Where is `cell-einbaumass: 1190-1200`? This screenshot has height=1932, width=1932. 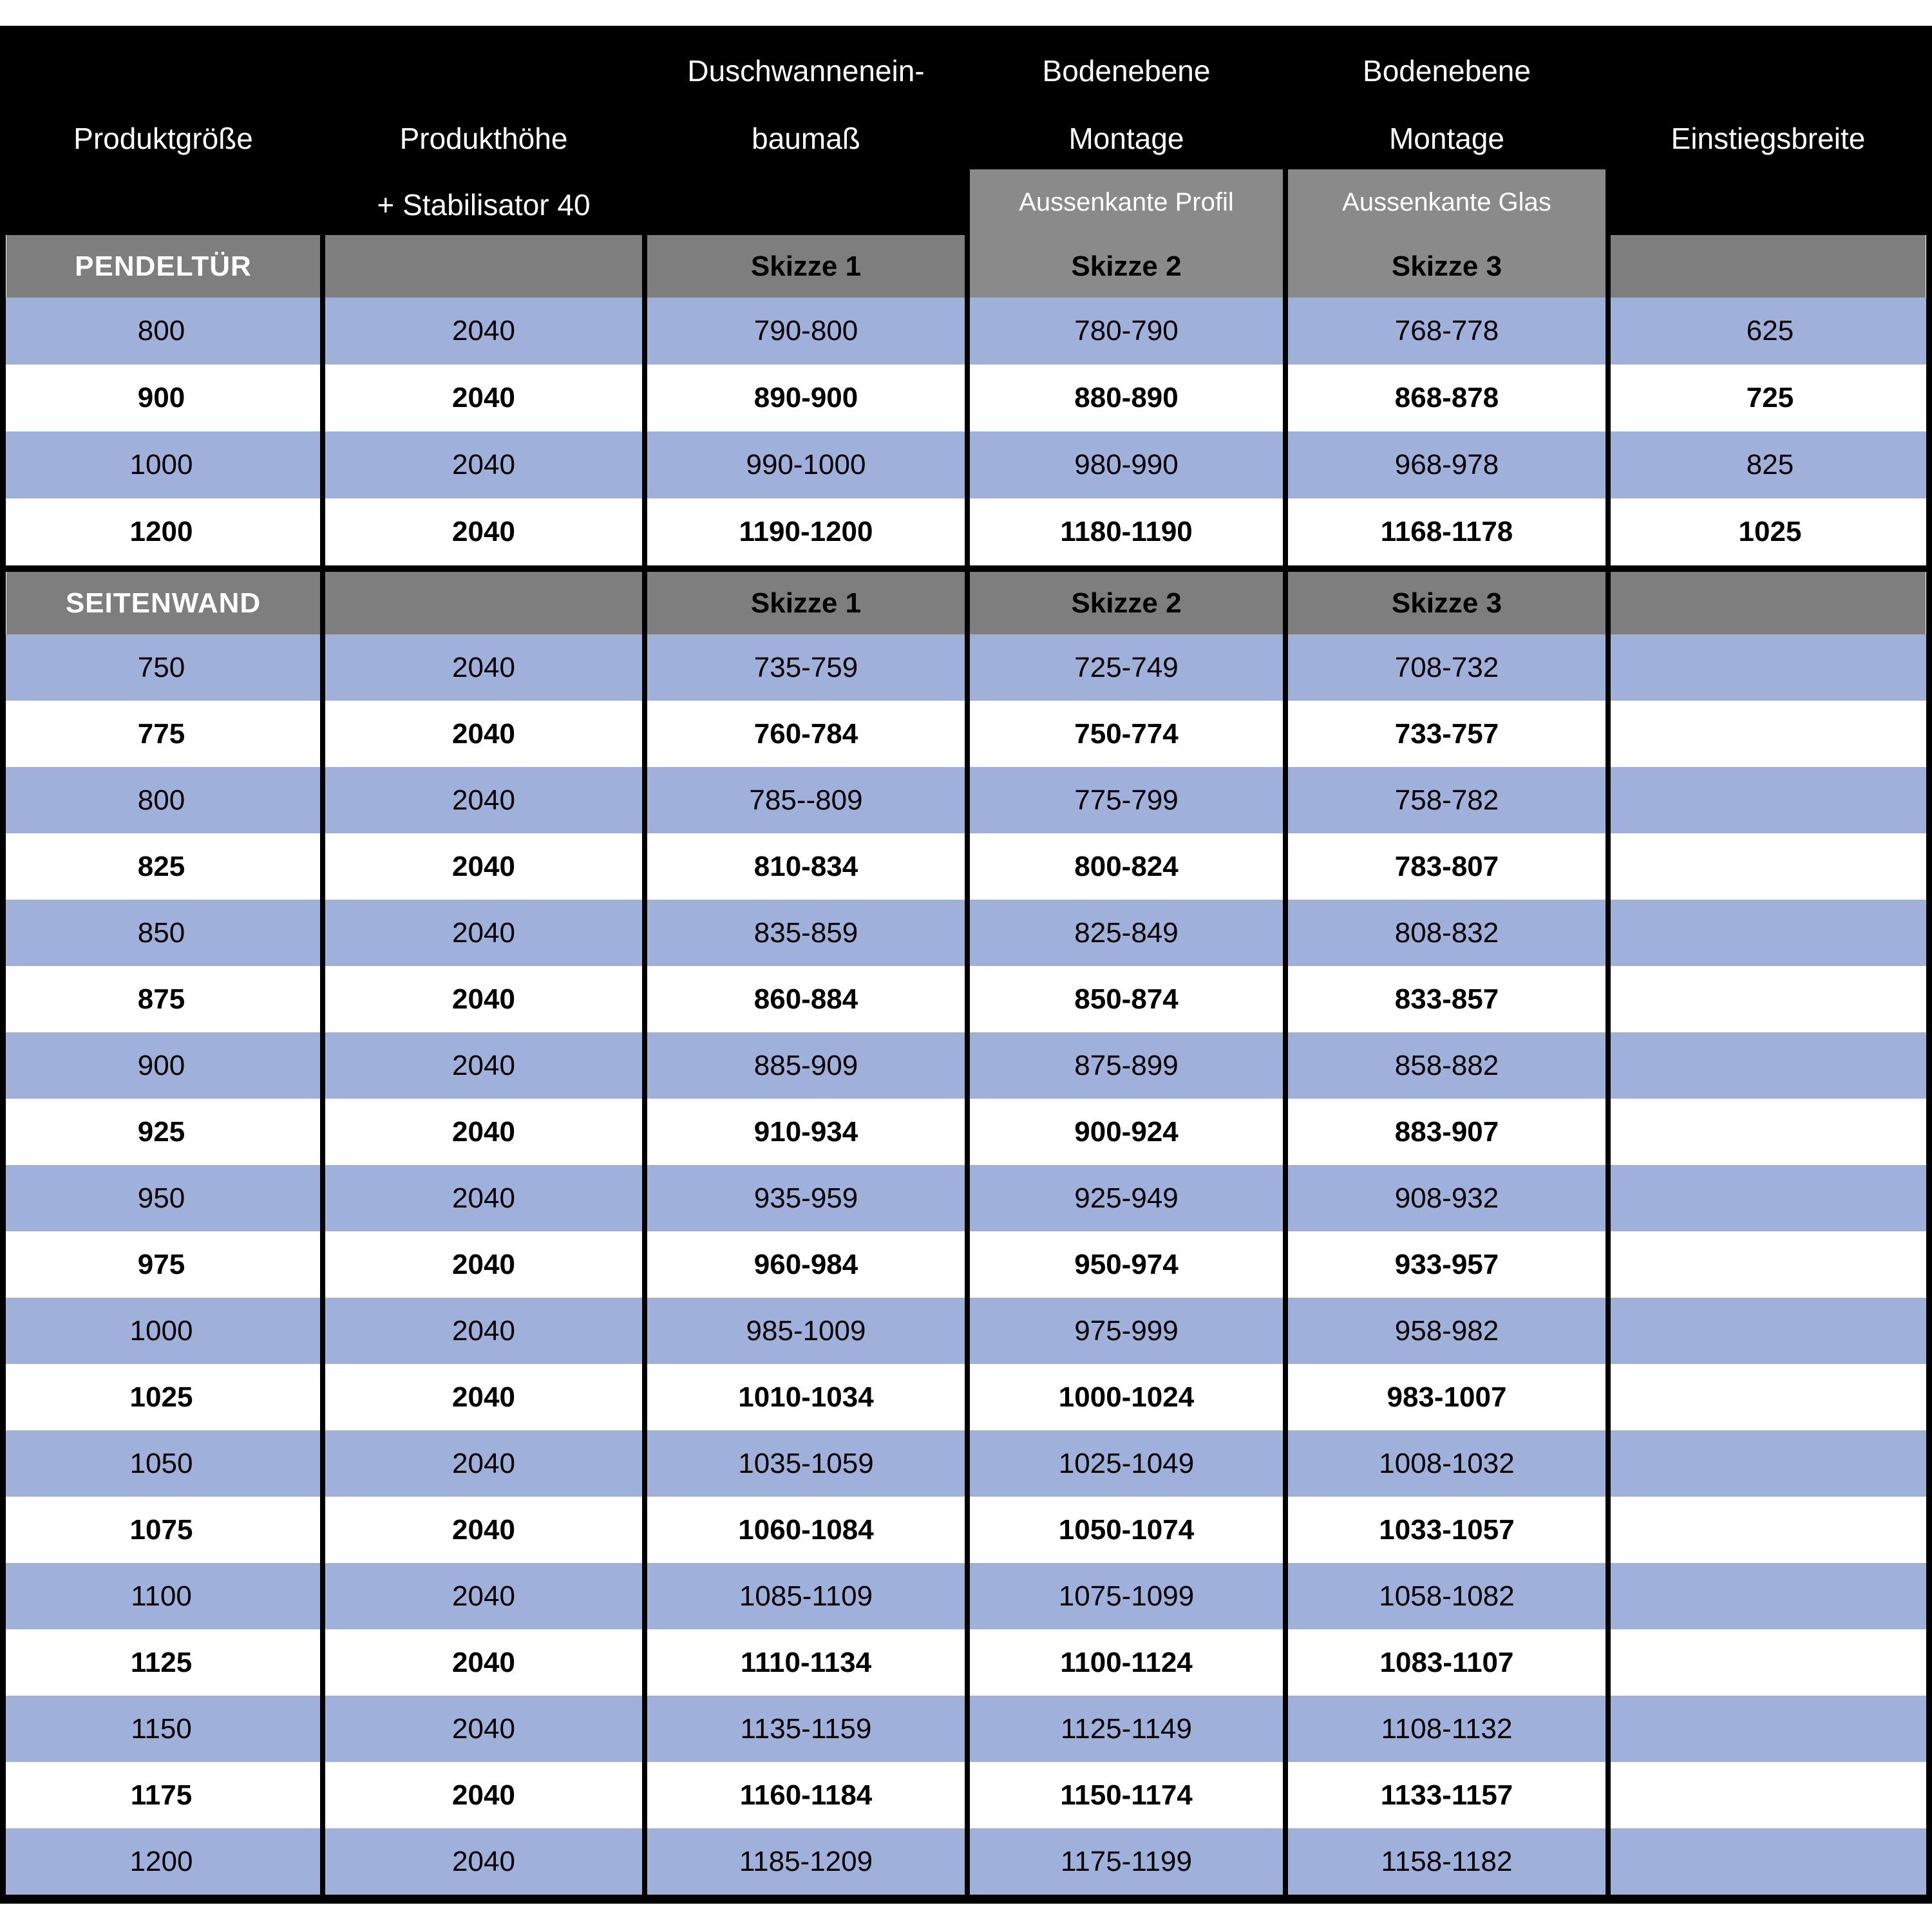 cell-einbaumass: 1190-1200 is located at coordinates (806, 531).